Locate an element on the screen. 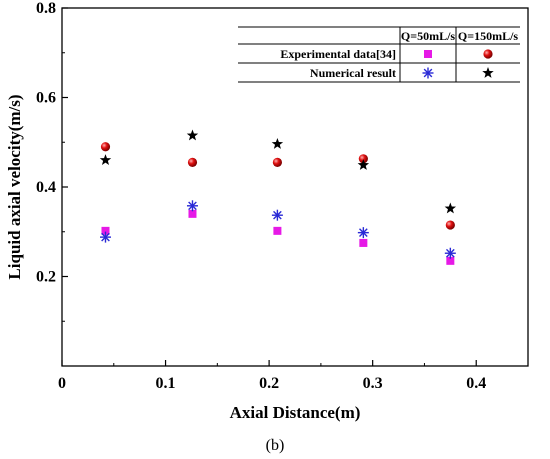 This screenshot has height=459, width=550. y-tick-label: 0.2 is located at coordinates (46, 277).